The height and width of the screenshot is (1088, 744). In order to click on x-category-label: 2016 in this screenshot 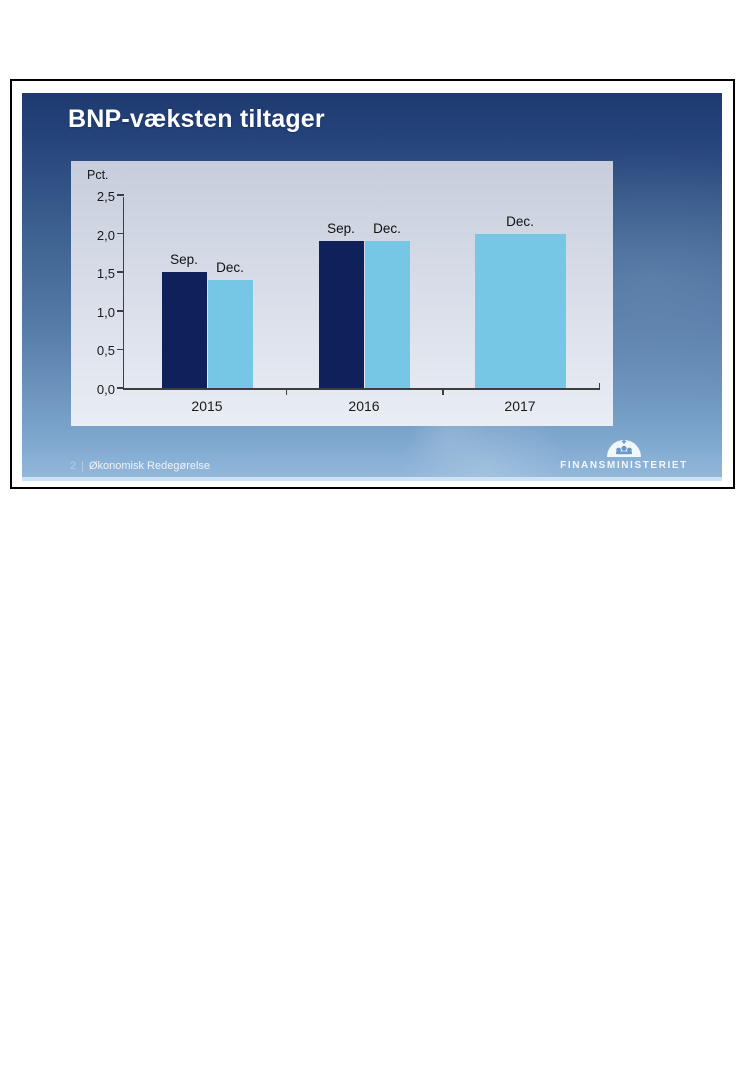, I will do `click(364, 406)`.